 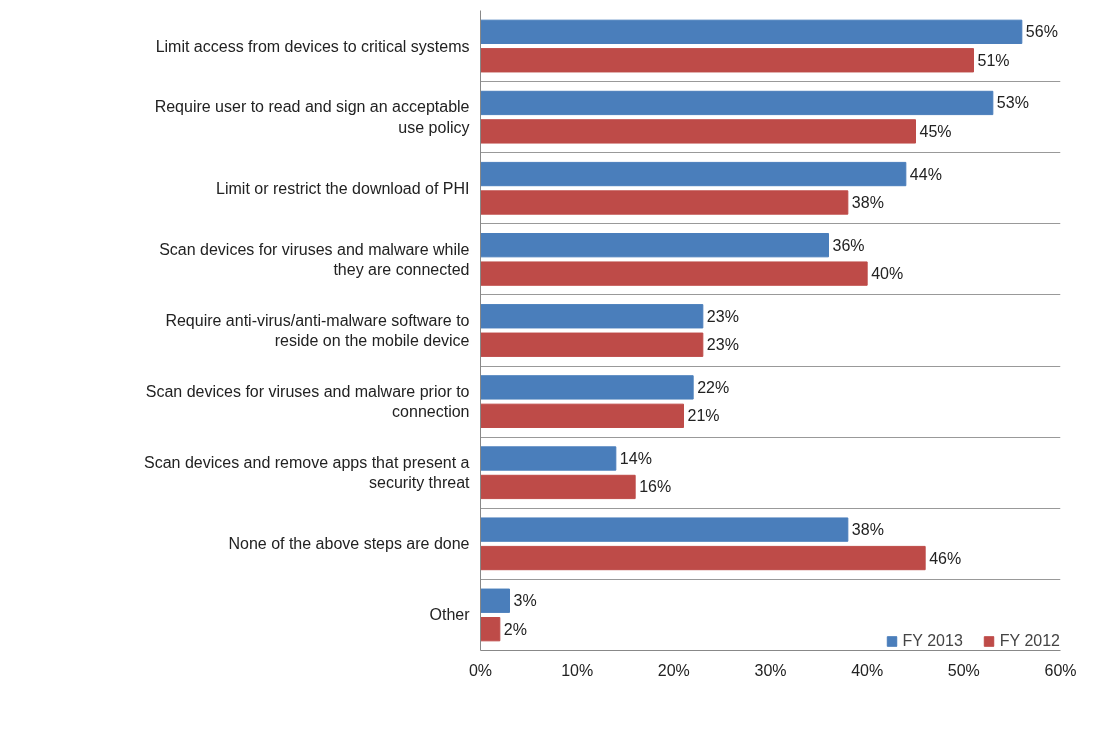 What do you see at coordinates (525, 601) in the screenshot?
I see `data-label: 3%` at bounding box center [525, 601].